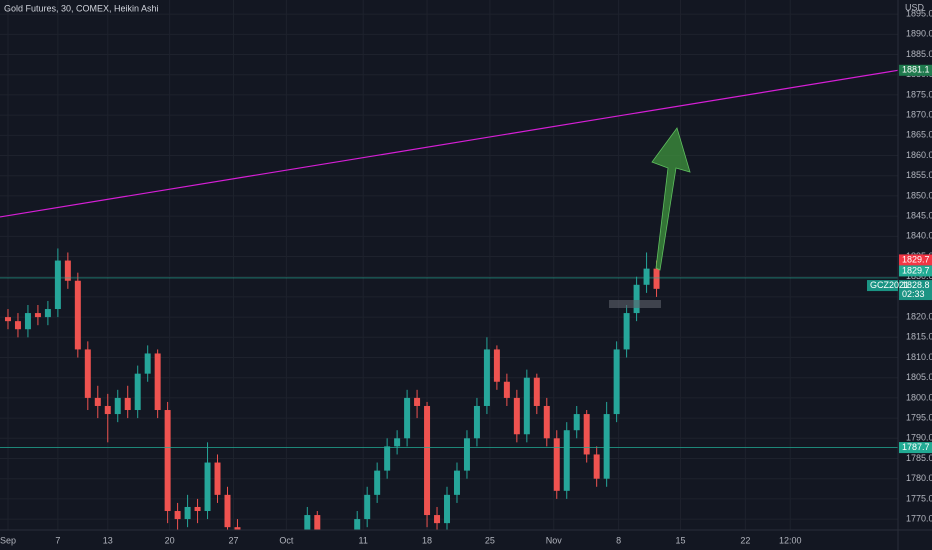 The width and height of the screenshot is (932, 550). Describe the element at coordinates (919, 34) in the screenshot. I see `y-tick-label: 1890.0` at that location.